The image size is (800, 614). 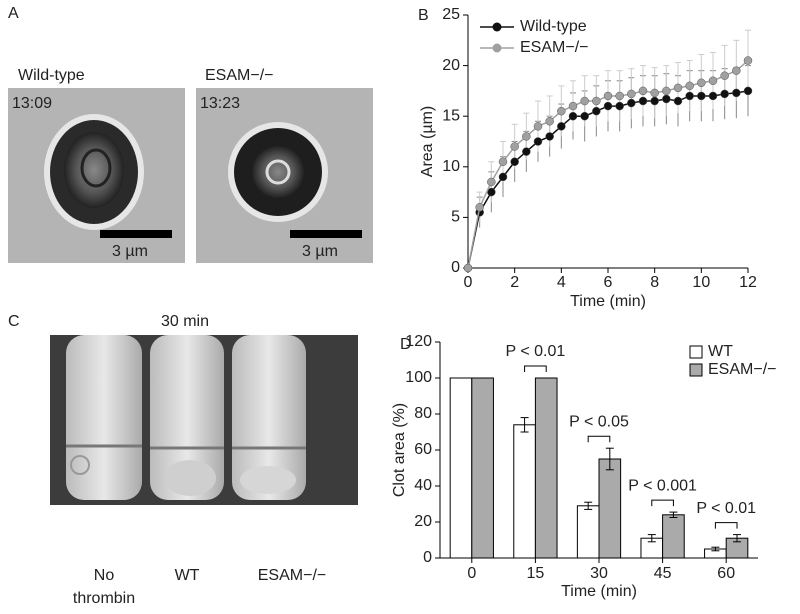 I want to click on x-tick-label: 60, so click(x=726, y=573).